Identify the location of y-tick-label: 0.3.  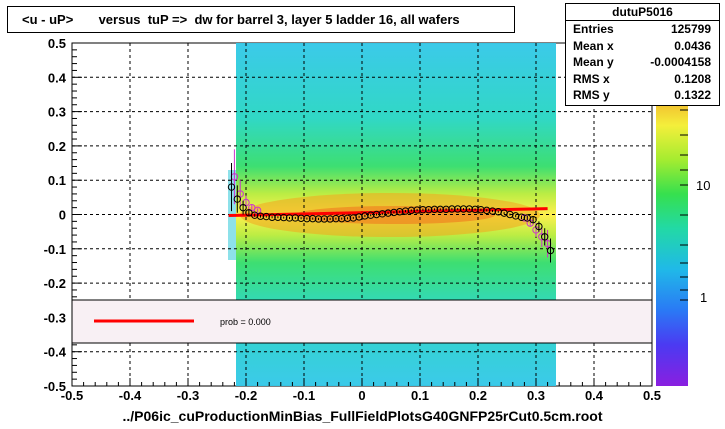
(57, 112).